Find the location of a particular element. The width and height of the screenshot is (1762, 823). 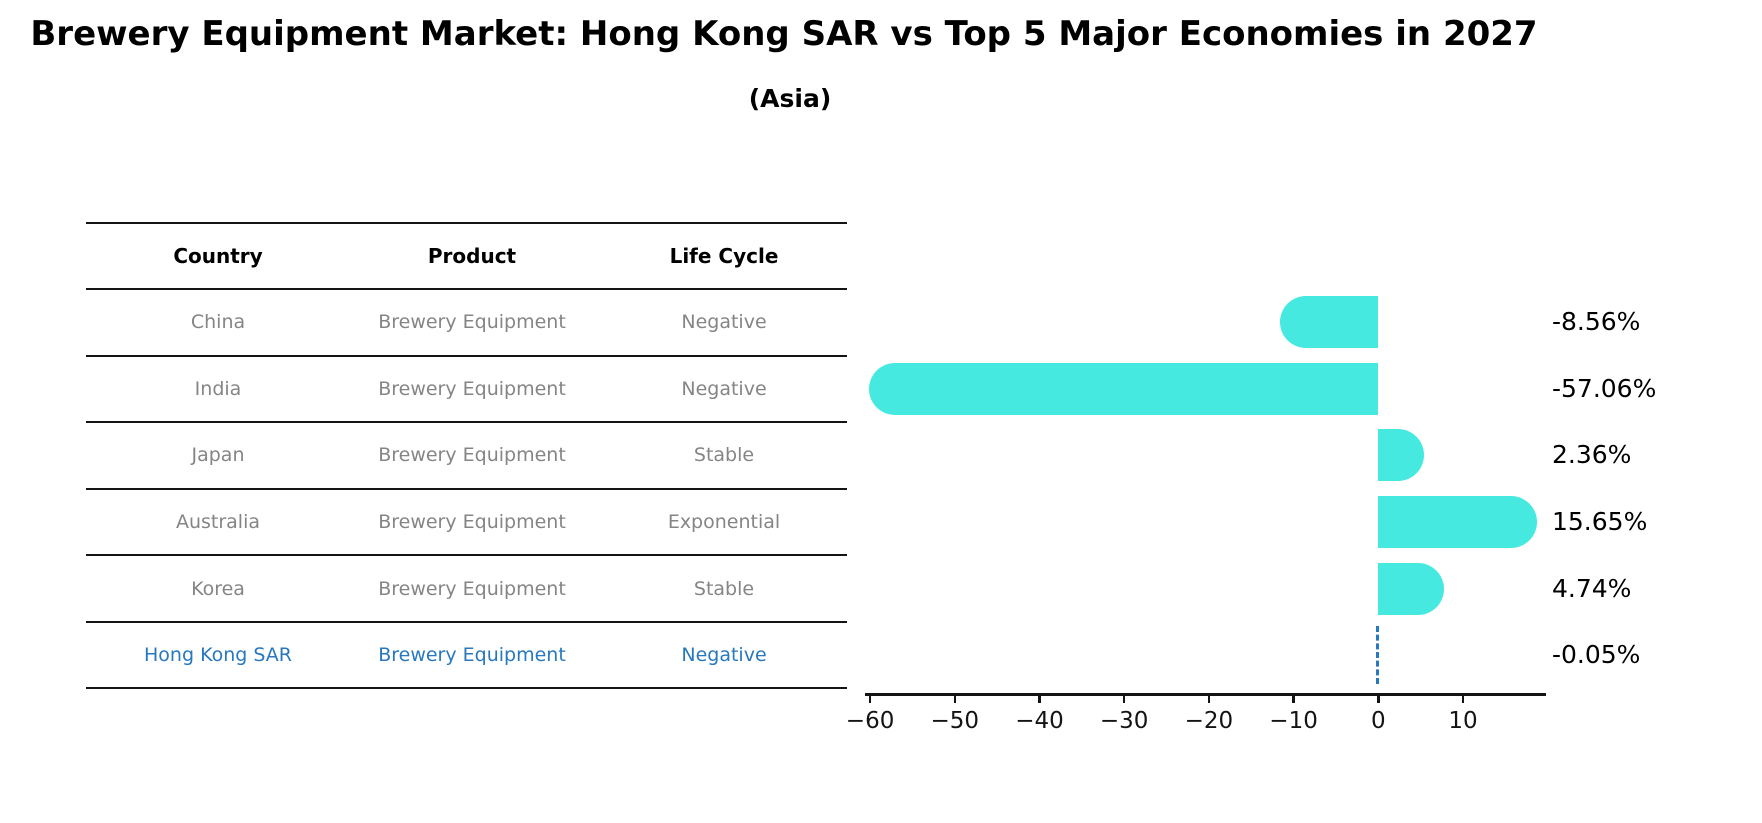

value-label: 4.74% is located at coordinates (1592, 588).